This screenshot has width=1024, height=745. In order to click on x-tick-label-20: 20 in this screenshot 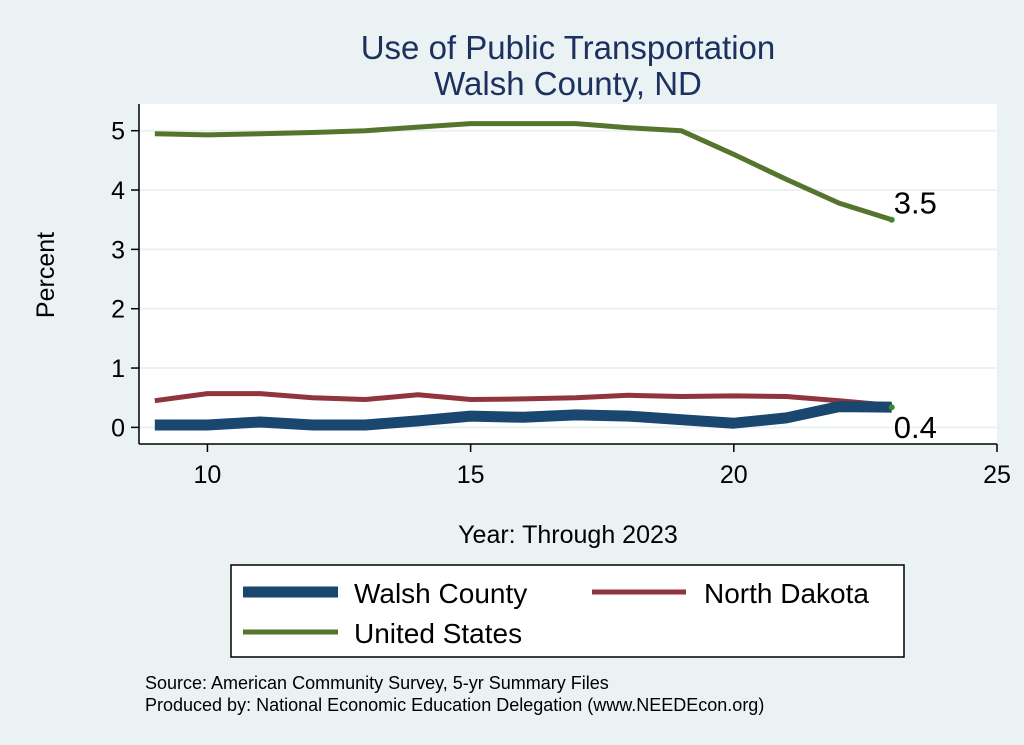, I will do `click(734, 475)`.